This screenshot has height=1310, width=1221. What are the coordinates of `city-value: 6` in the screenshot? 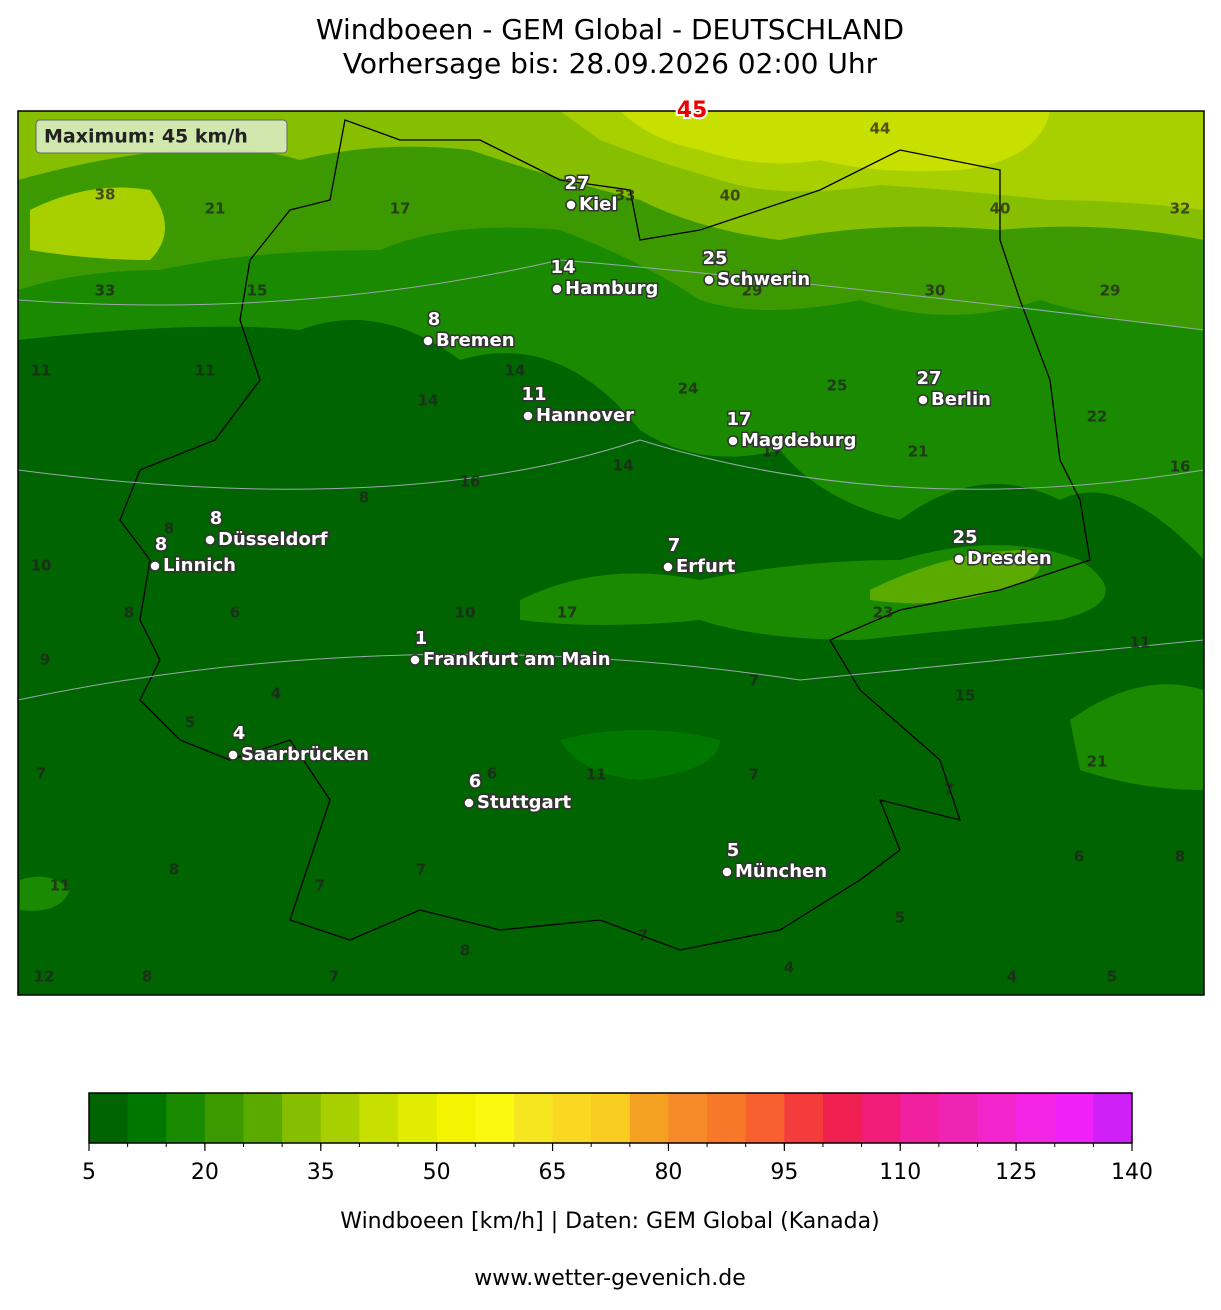 It's located at (475, 781).